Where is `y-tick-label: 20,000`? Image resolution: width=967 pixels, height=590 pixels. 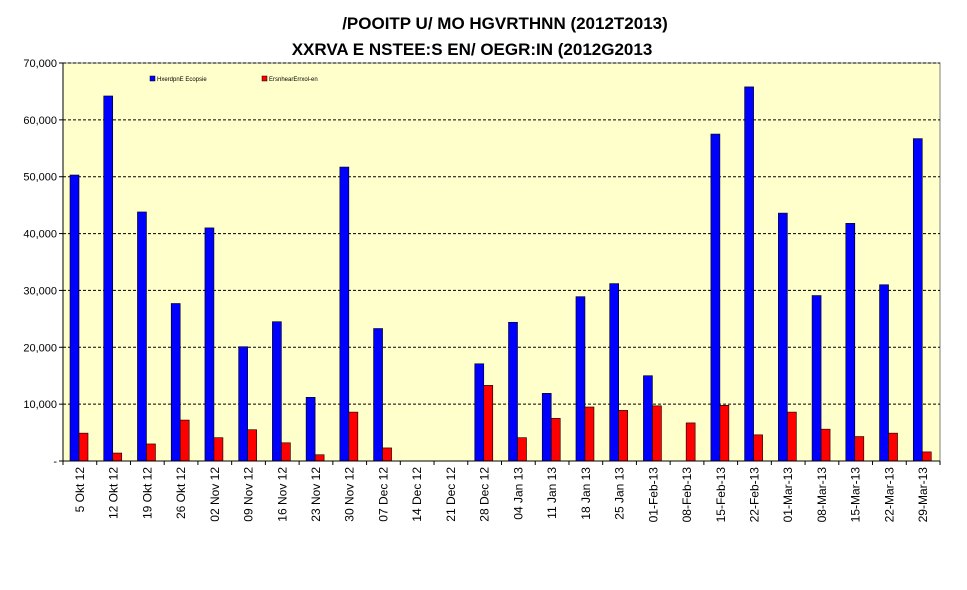 y-tick-label: 20,000 is located at coordinates (40, 348).